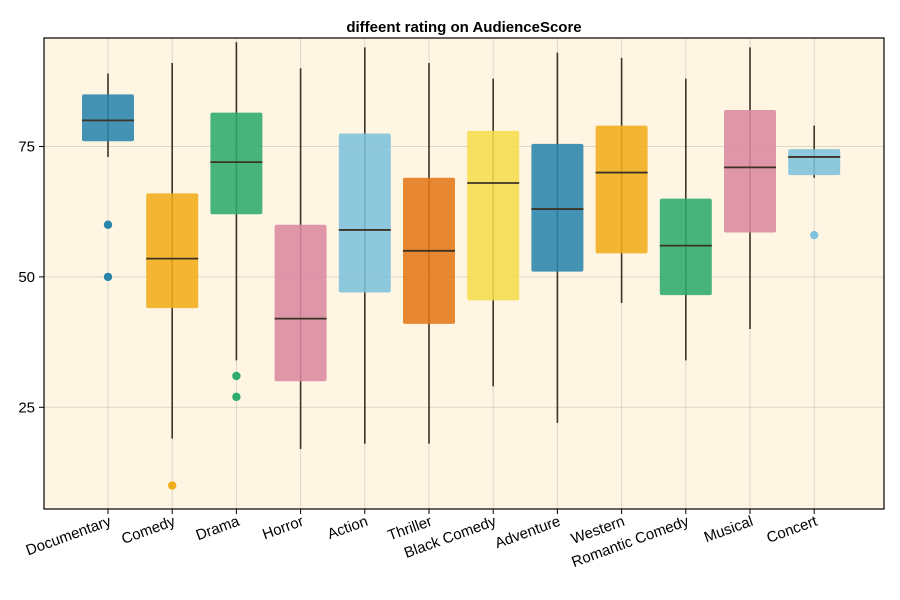 This screenshot has height=600, width=900. I want to click on x-tick-label: Musical, so click(729, 529).